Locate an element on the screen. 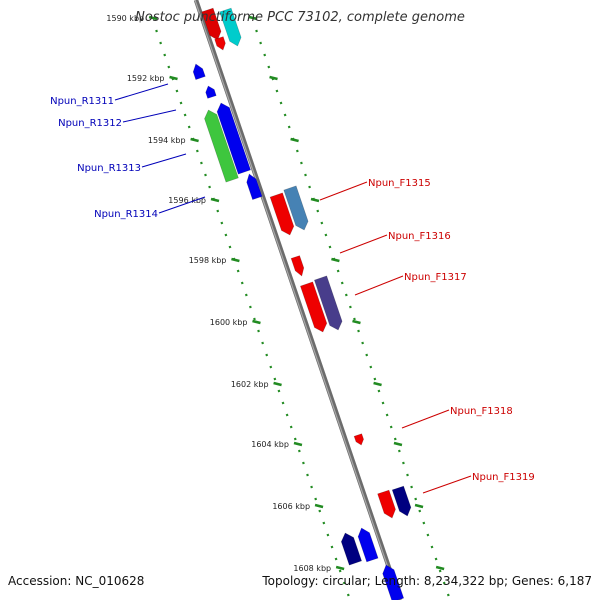 This screenshot has height=600, width=600. kbp-tick-label: 1598 kbp is located at coordinates (208, 260).